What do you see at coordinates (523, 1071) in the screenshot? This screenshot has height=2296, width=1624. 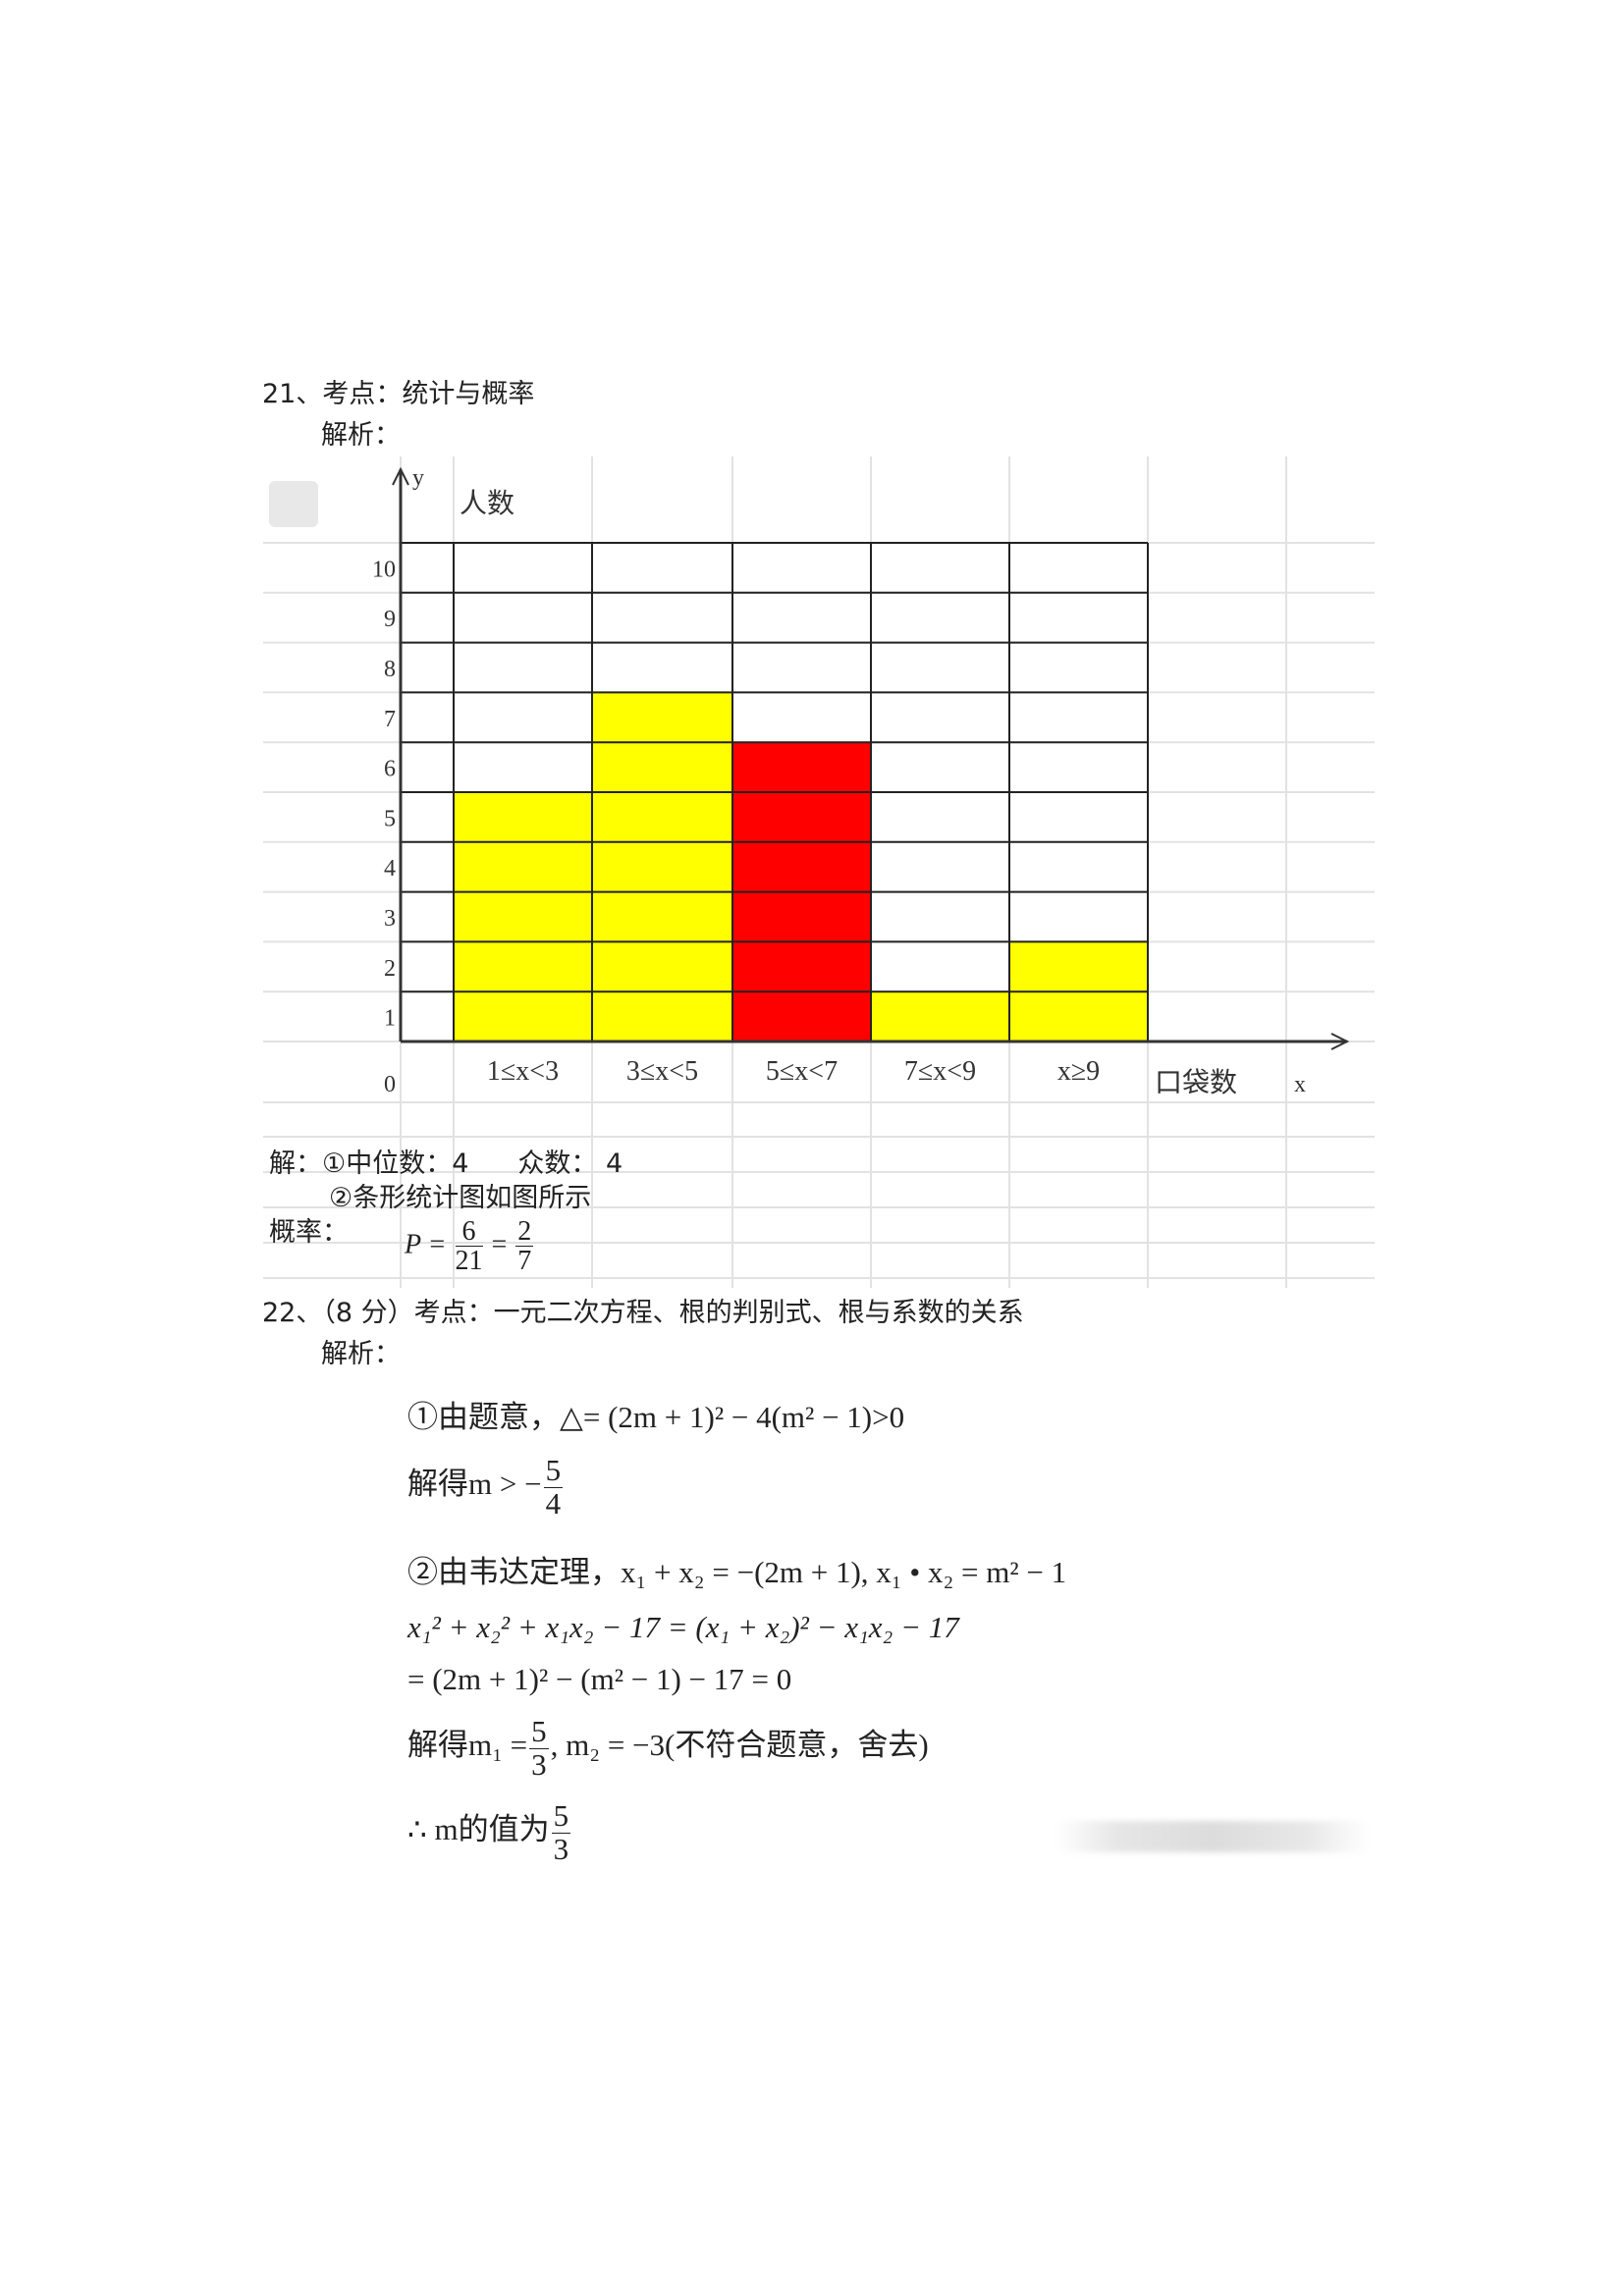 I see `category-label: 1≤x<3` at bounding box center [523, 1071].